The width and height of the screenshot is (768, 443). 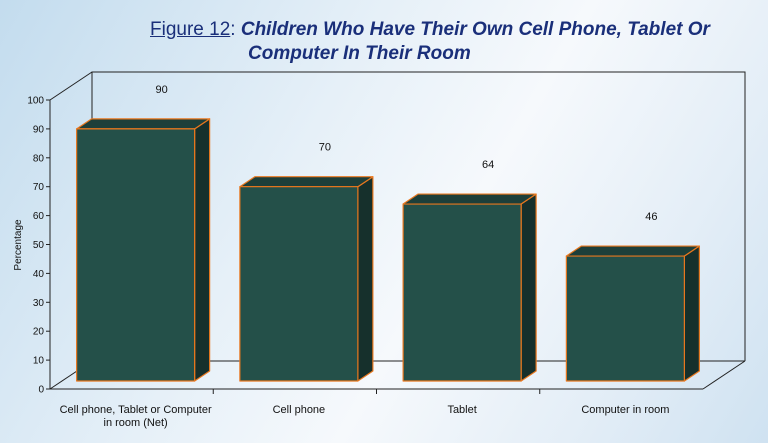 I want to click on wall-top-edge, so click(x=71, y=86).